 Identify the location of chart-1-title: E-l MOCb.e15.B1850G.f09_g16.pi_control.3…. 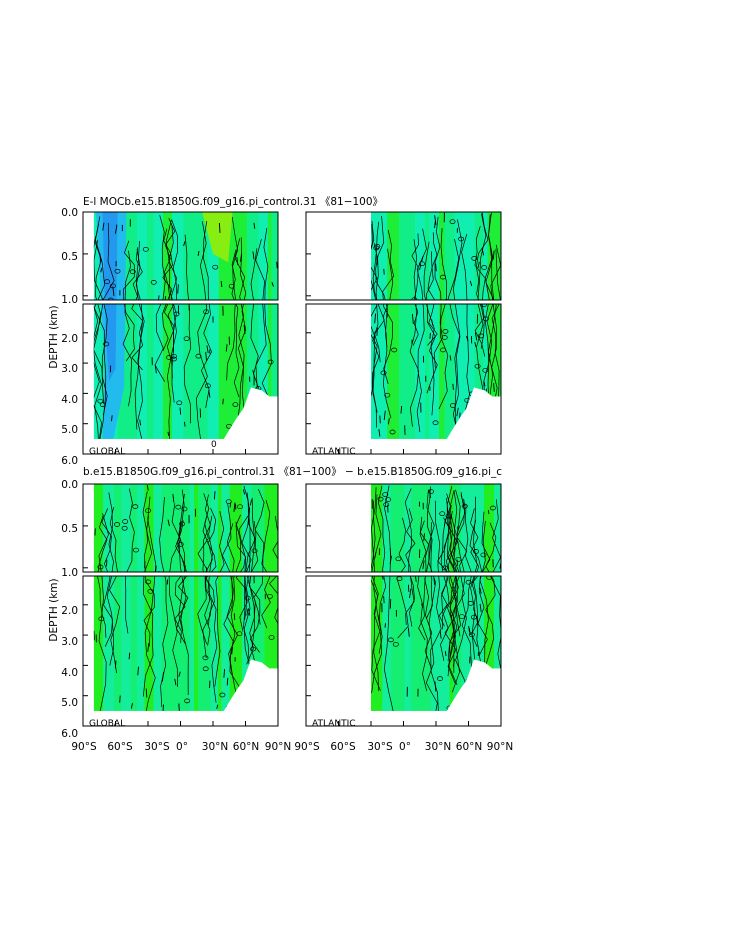
(233, 202).